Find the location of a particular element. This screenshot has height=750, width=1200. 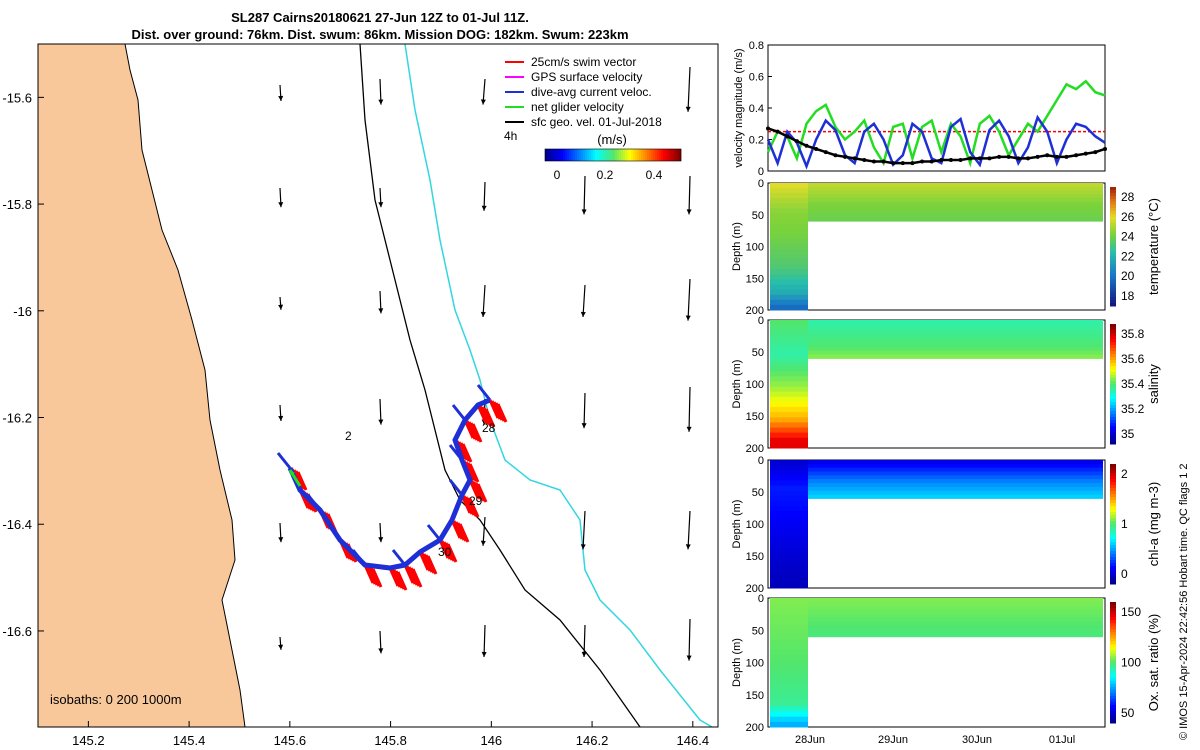

legend-label: dive-avg current veloc. is located at coordinates (591, 92).